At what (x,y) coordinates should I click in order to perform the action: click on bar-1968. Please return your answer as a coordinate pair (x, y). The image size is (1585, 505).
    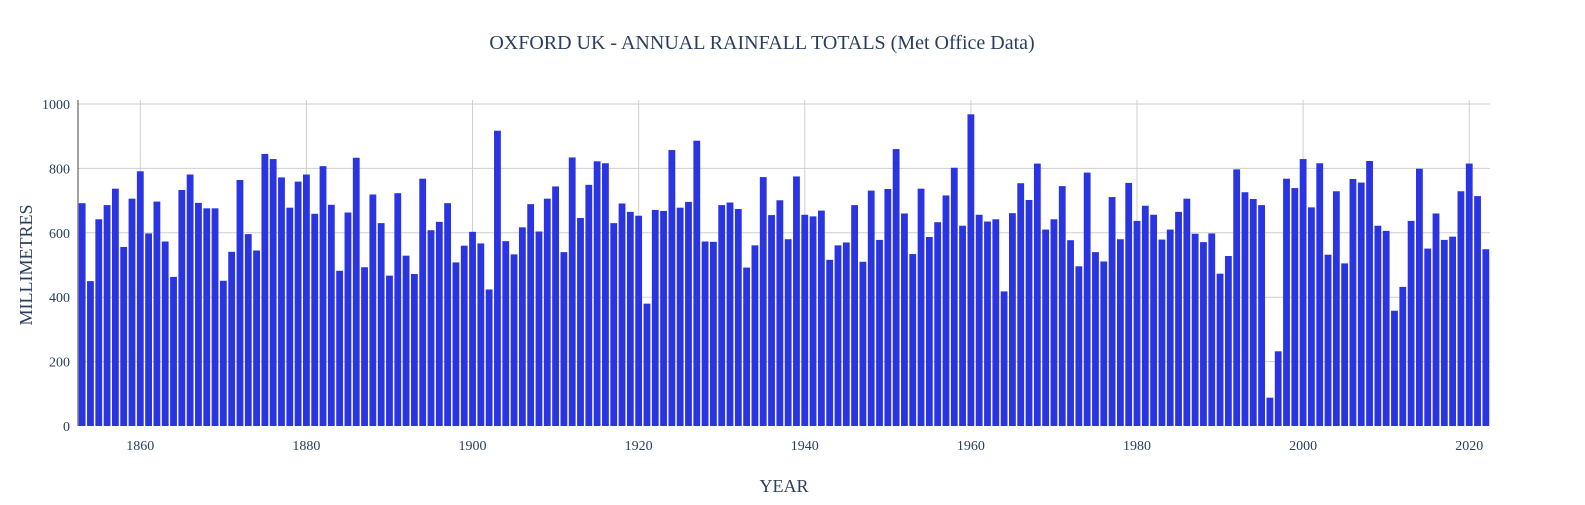
    Looking at the image, I should click on (1037, 294).